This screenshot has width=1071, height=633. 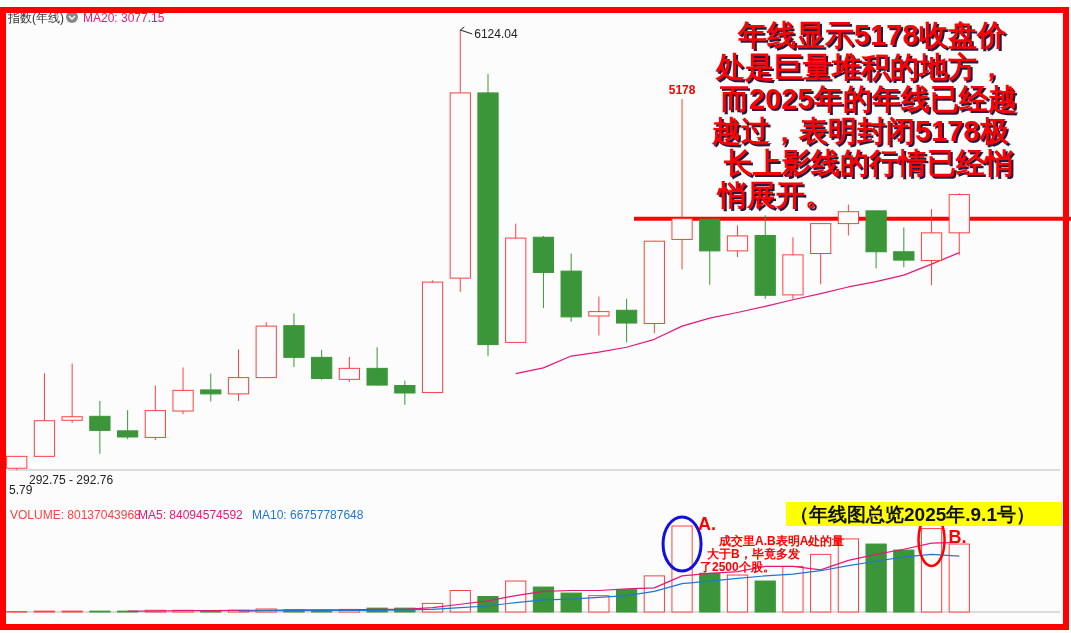 I want to click on text: MA20: 3077.15, so click(x=124, y=18).